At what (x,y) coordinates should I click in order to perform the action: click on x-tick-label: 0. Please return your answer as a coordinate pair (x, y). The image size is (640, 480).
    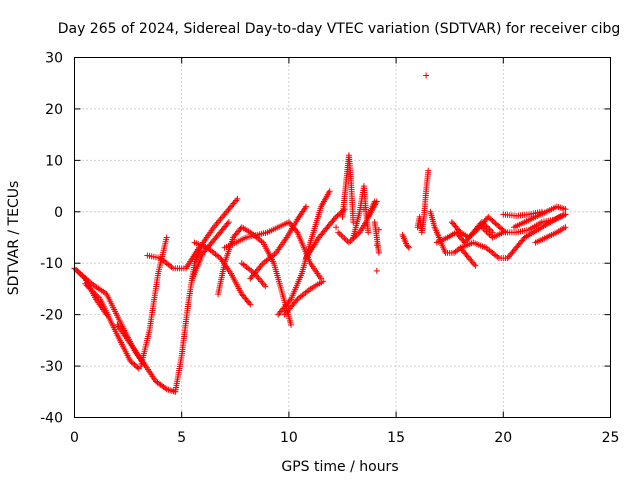
    Looking at the image, I should click on (74, 438).